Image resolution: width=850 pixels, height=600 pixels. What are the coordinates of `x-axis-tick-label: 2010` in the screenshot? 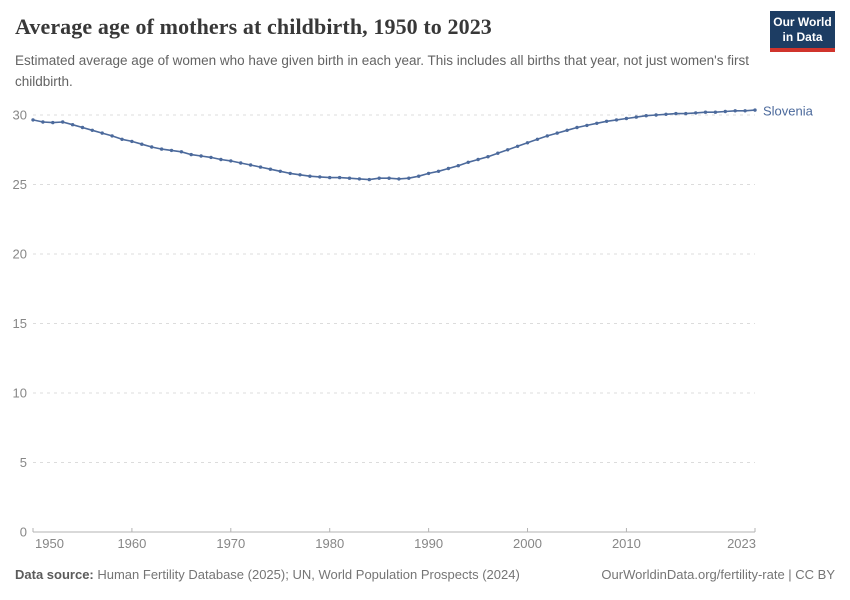 It's located at (626, 543).